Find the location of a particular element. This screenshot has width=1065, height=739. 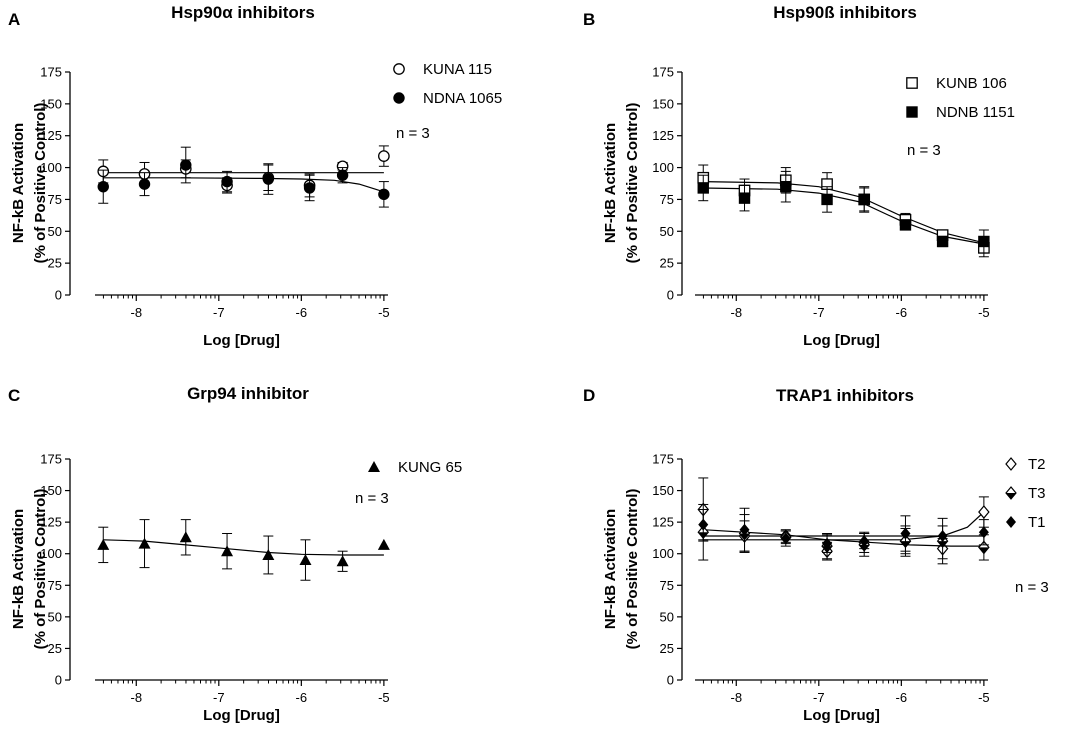

panel-title: Hsp90ß inhibitors is located at coordinates (845, 12).